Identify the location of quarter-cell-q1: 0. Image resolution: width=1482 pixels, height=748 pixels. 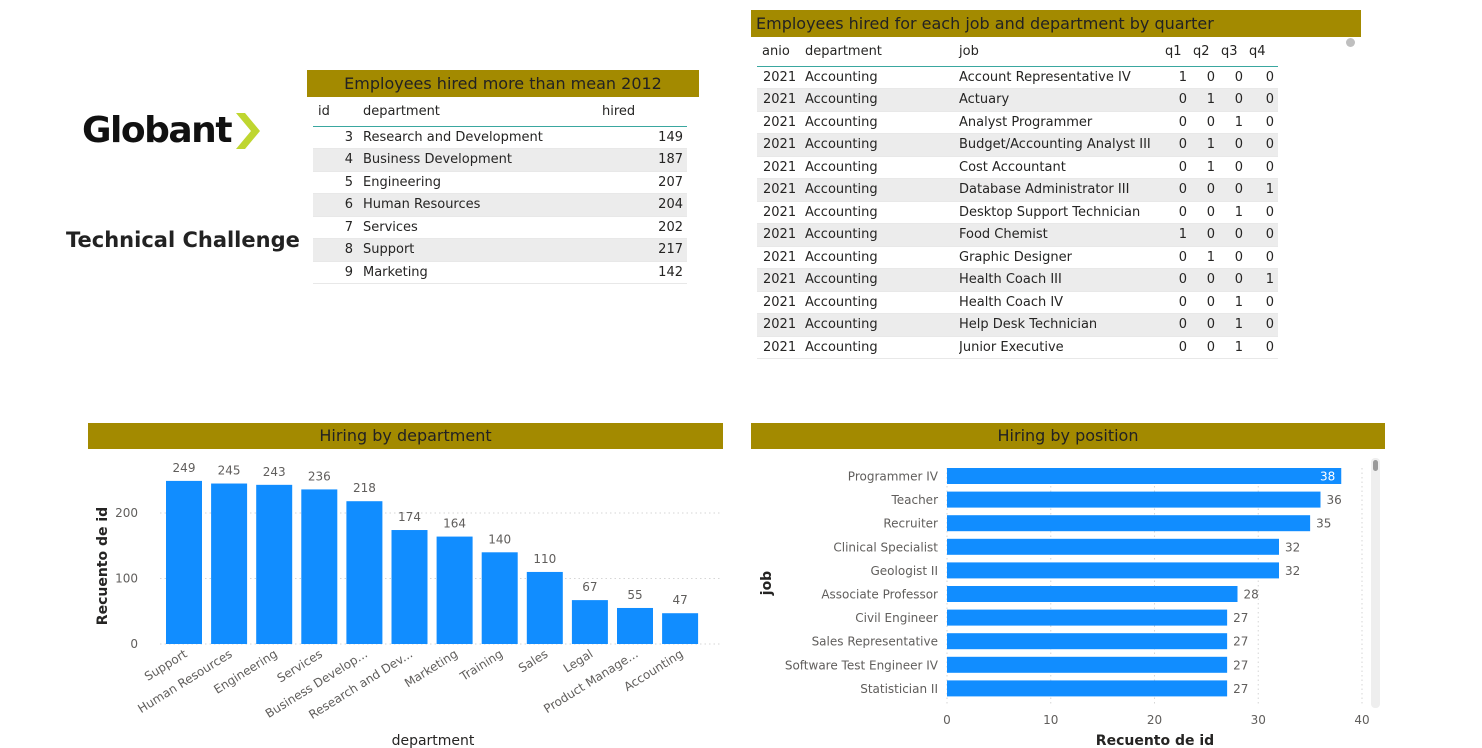
(1179, 145).